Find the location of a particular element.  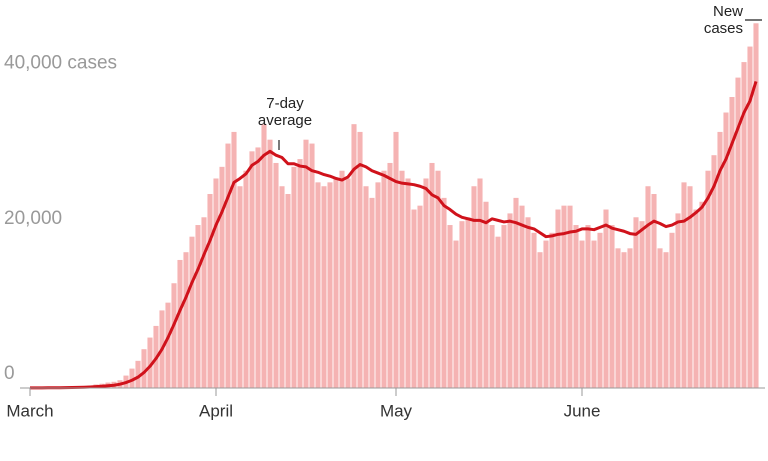

y-tick-label: 0 is located at coordinates (9, 373).